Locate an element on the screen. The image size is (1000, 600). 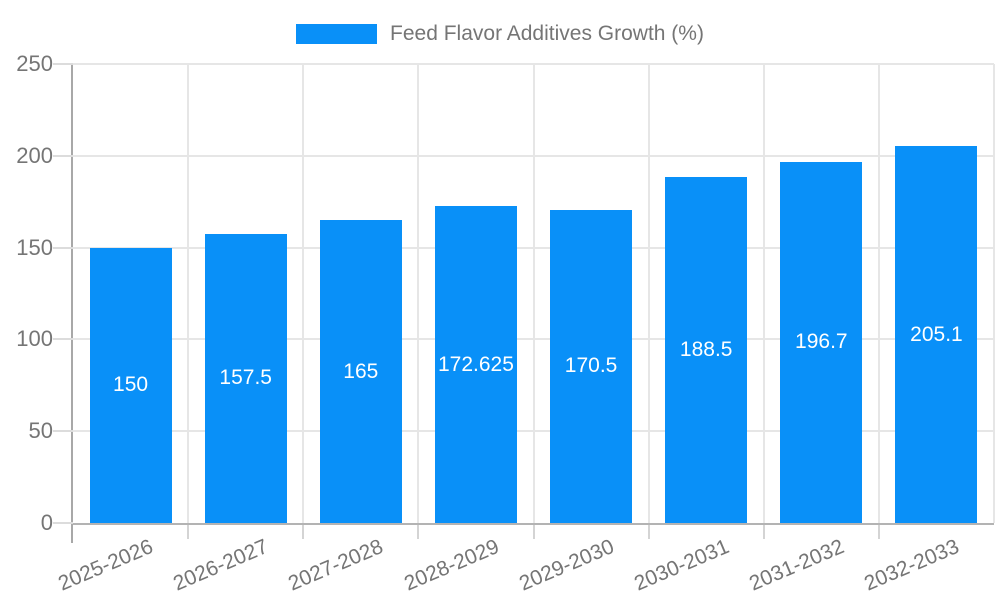
bar: 172.625 is located at coordinates (475, 364).